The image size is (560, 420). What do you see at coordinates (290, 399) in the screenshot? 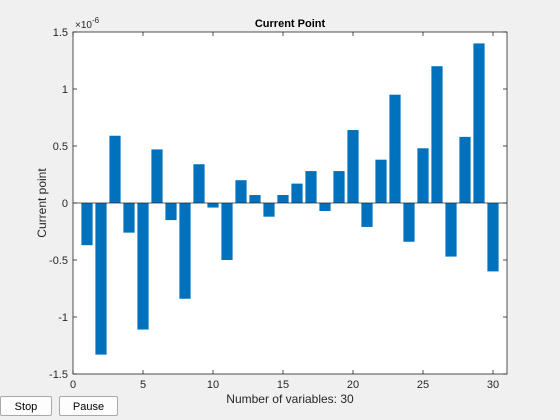
I see `x-axis-label: Number of variables: 30` at bounding box center [290, 399].